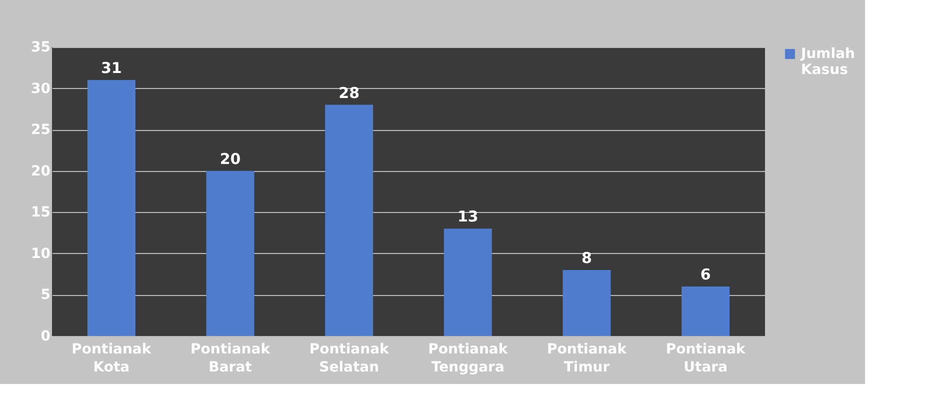  Describe the element at coordinates (349, 359) in the screenshot. I see `x-tick-label: Pontianak Selatan` at that location.